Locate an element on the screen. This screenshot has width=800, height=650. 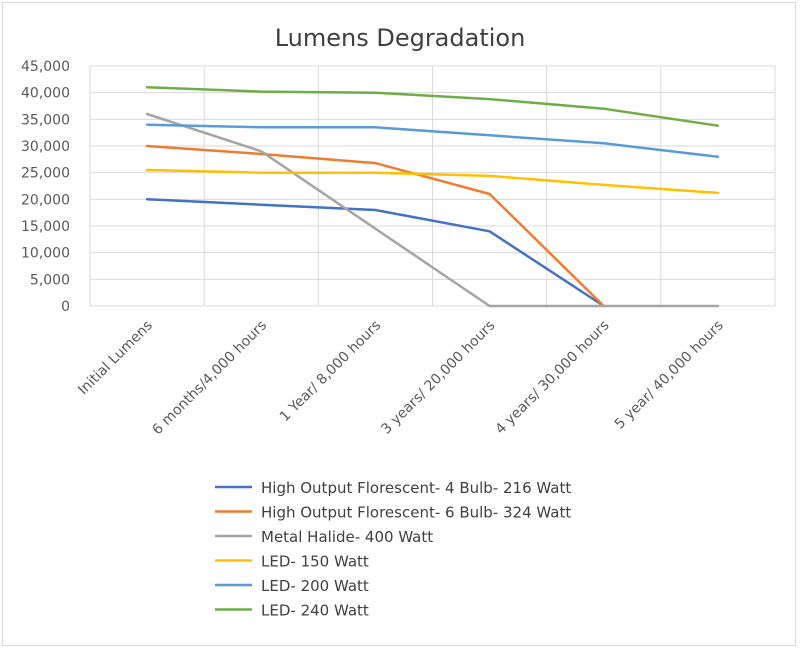
legend-label: High Output Florescent- 6 Bulb- 324 Watt is located at coordinates (416, 513).